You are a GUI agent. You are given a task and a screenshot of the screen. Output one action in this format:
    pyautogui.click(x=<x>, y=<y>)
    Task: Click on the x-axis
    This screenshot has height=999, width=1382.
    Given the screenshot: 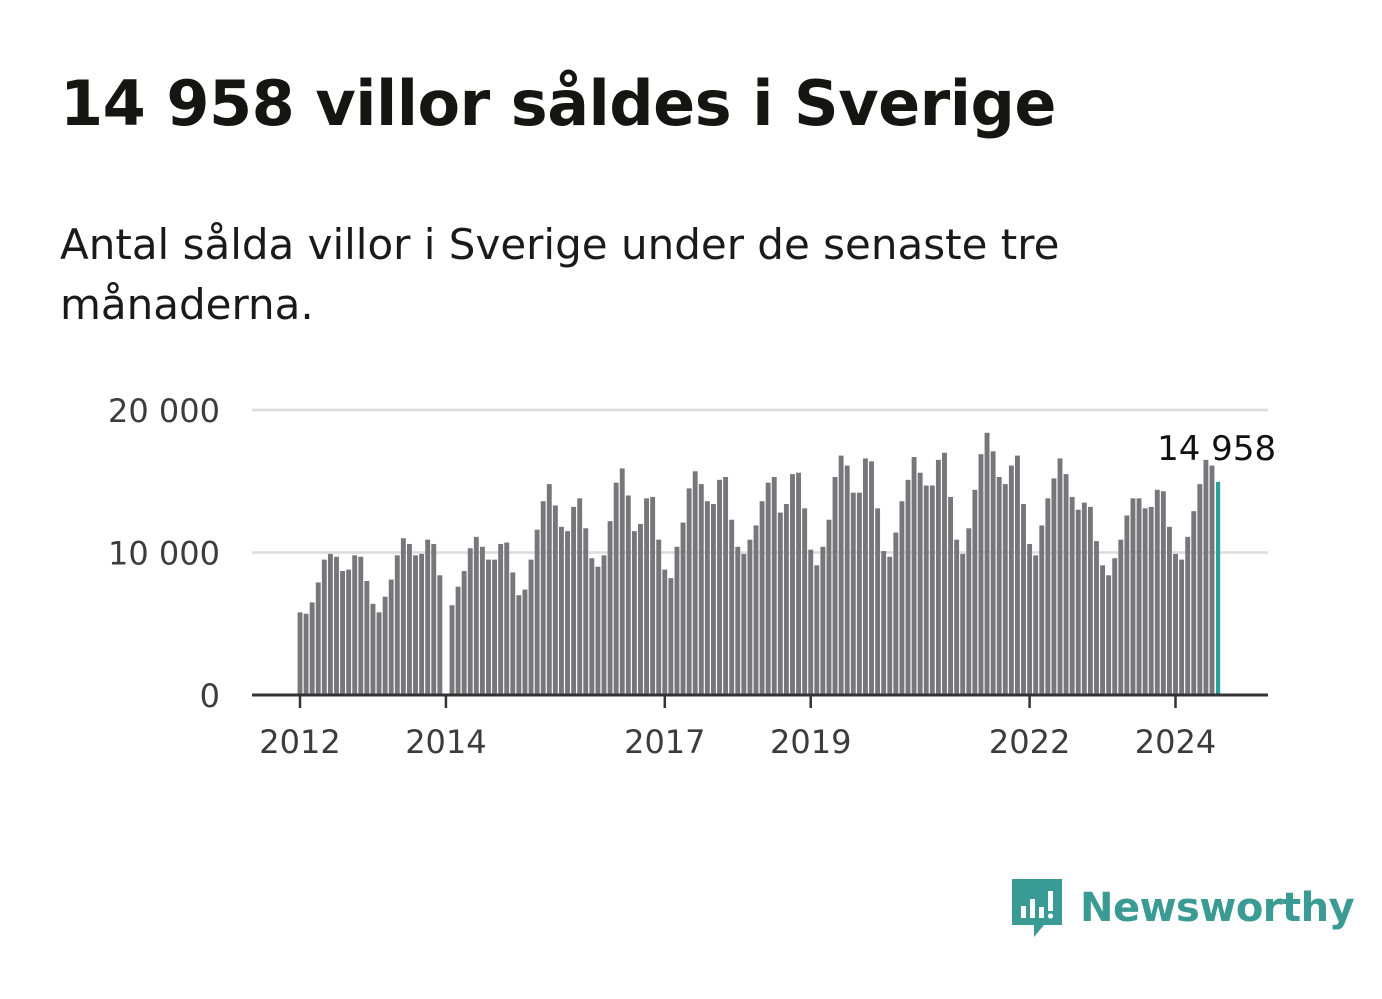 What is the action you would take?
    pyautogui.click(x=760, y=700)
    